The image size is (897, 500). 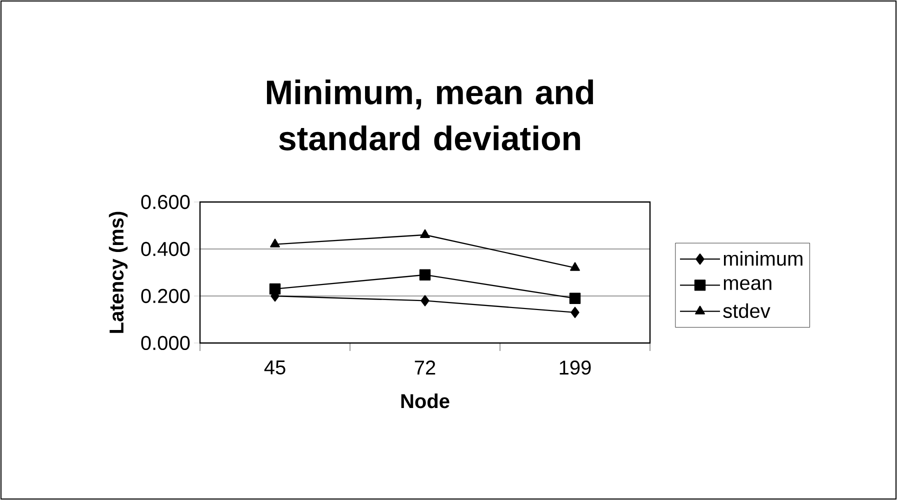 What do you see at coordinates (430, 115) in the screenshot?
I see `chart-title: Minimum, mean and standard deviation` at bounding box center [430, 115].